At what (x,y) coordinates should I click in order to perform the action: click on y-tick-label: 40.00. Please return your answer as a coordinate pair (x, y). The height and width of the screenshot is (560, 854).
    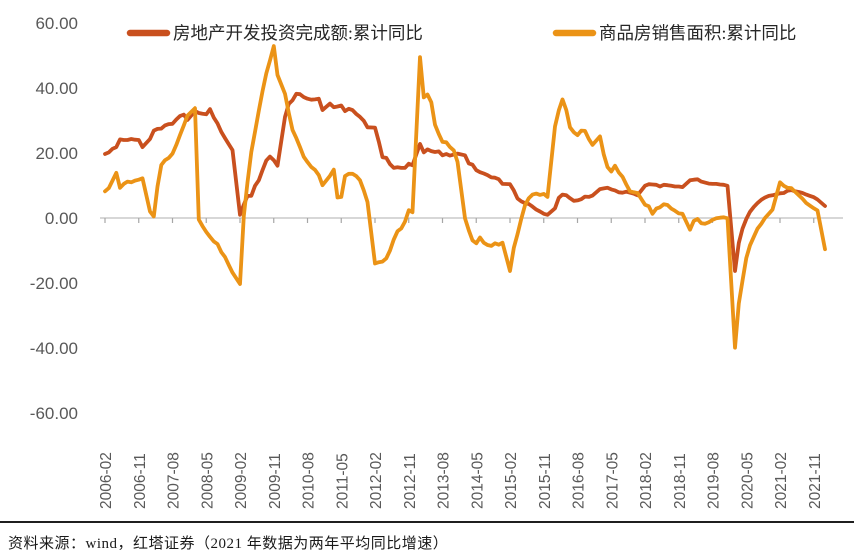
    Looking at the image, I should click on (56, 88).